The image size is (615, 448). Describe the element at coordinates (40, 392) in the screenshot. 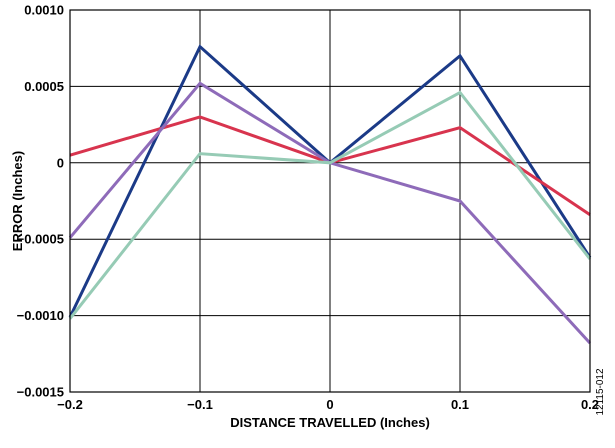

I see `y-tick-label: −0.0015` at that location.